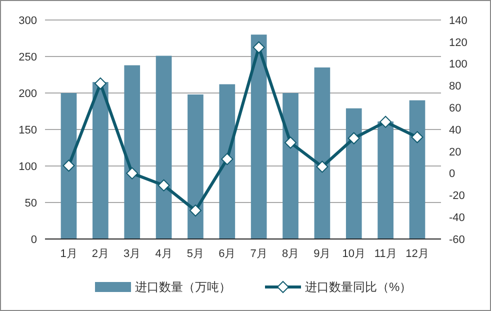 Image resolution: width=491 pixels, height=311 pixels. I want to click on y2-tick-label: 60, so click(455, 108).